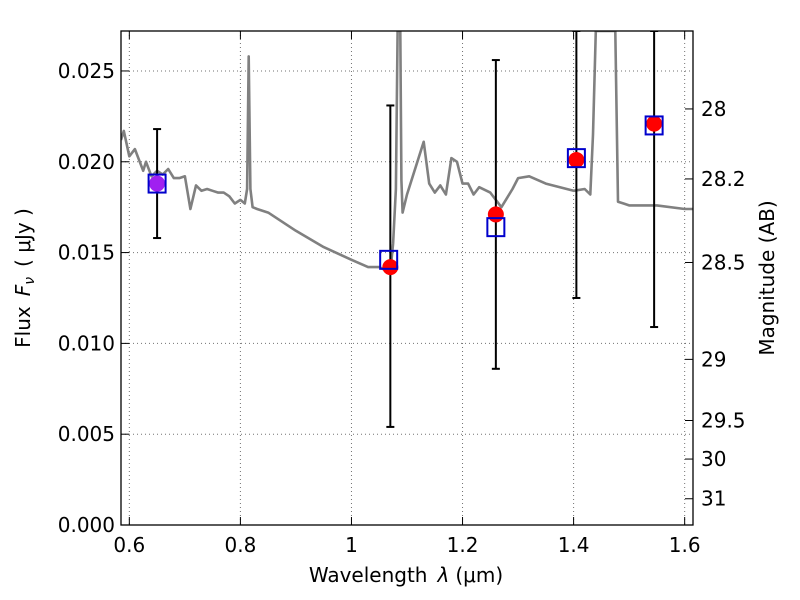 This screenshot has width=800, height=600. Describe the element at coordinates (24, 278) in the screenshot. I see `y-axis-title-left: FluxFν( μJy )` at that location.